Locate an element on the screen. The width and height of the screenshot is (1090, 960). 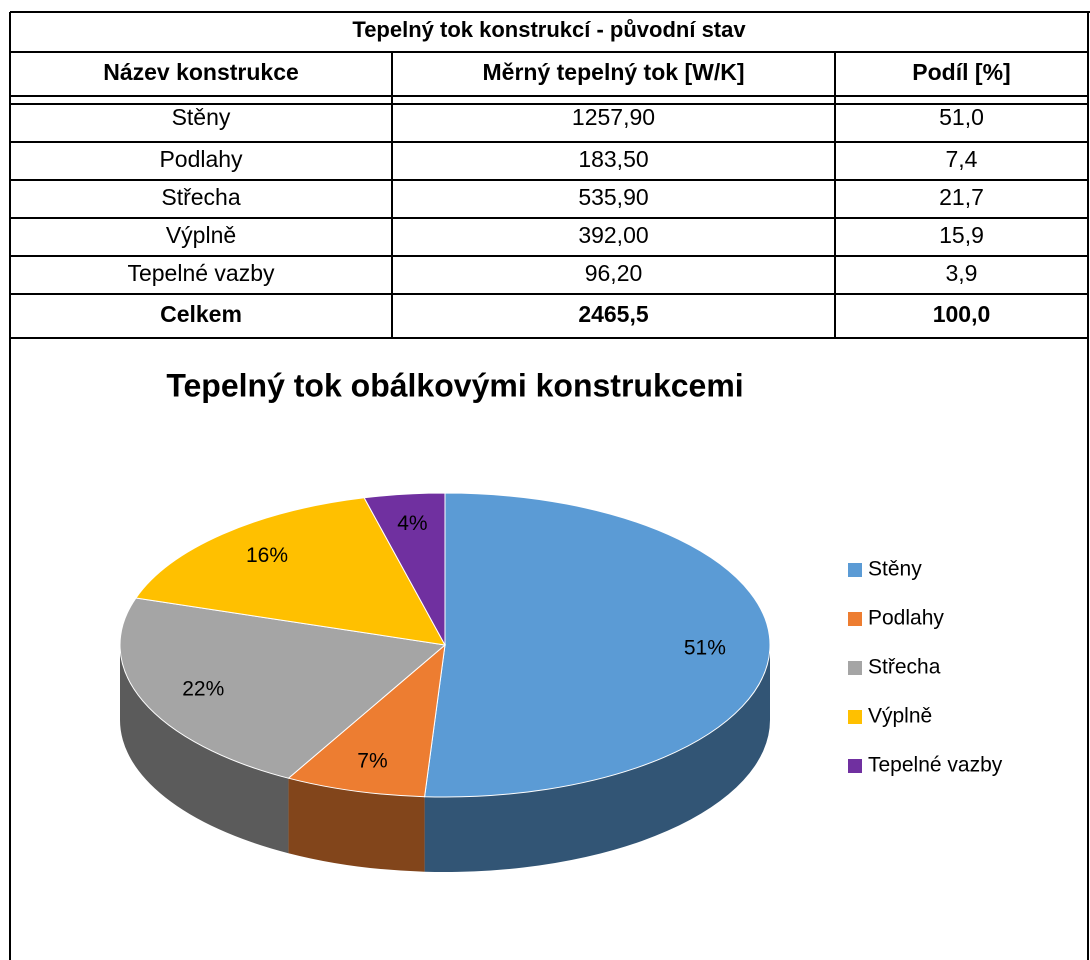
table-total: 100,0 is located at coordinates (962, 314).